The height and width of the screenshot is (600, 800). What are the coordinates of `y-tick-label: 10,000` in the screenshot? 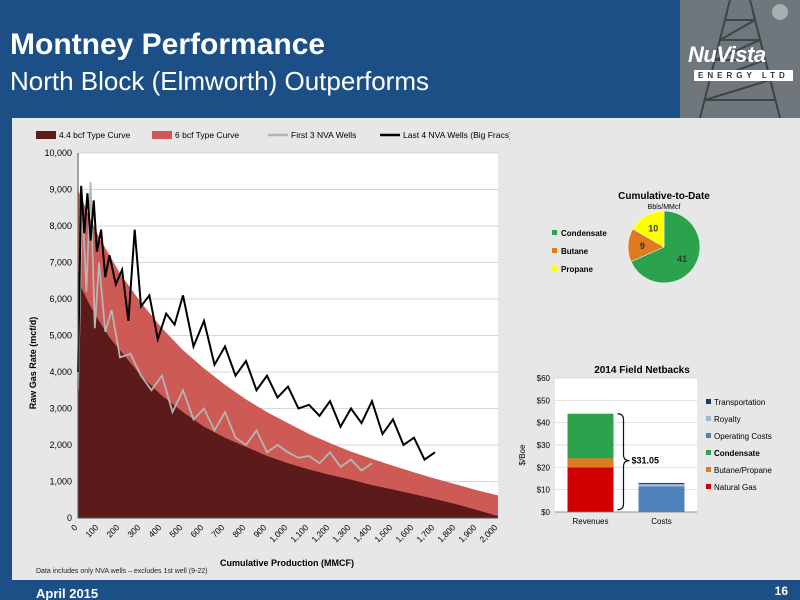 It's located at (58, 153).